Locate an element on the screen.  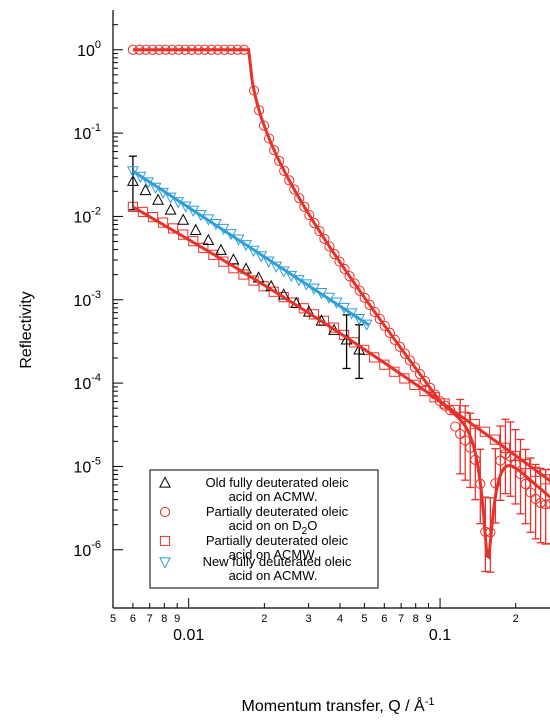
x-major-tick-label: 0.01 is located at coordinates (188, 635).